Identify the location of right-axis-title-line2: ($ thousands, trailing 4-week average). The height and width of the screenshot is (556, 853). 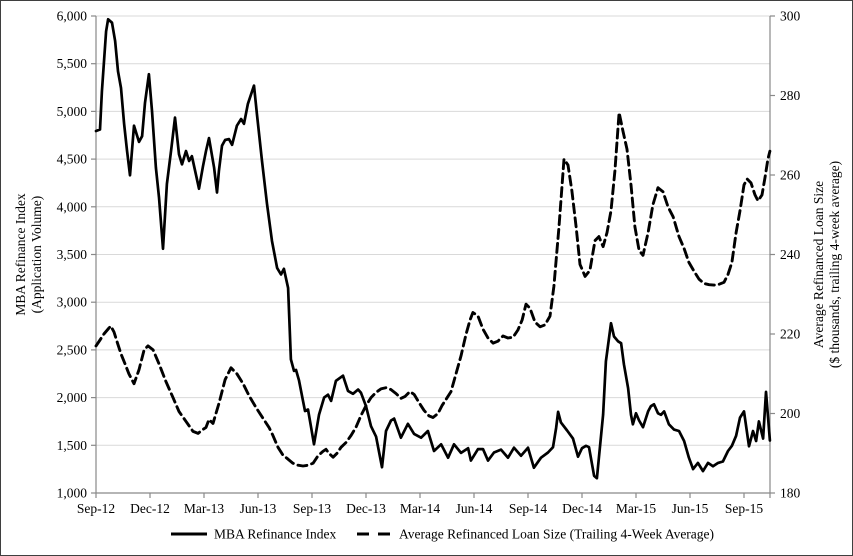
(834, 264).